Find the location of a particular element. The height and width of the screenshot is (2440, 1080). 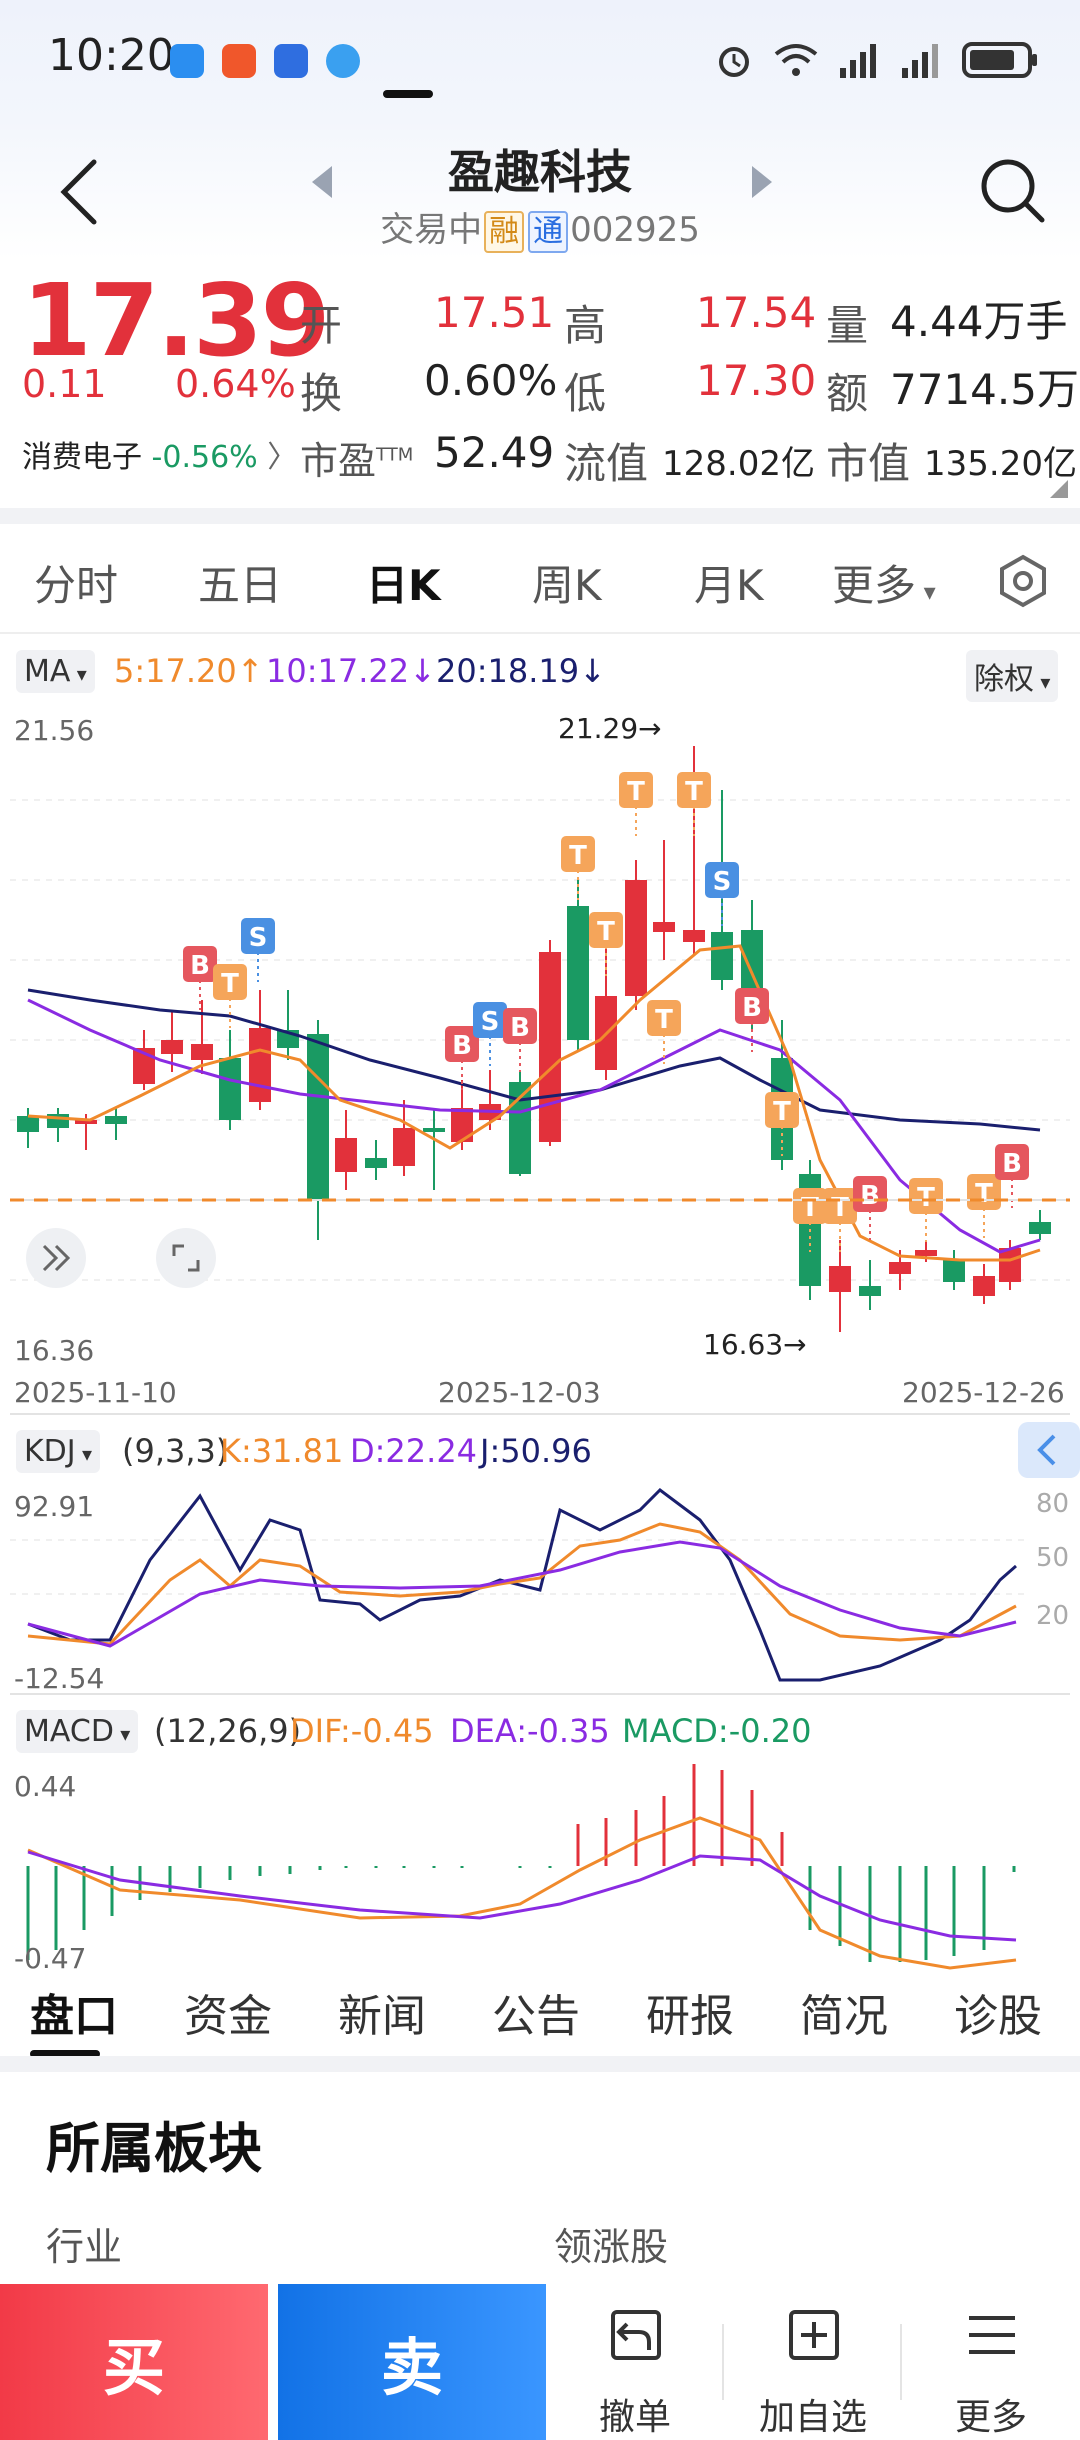

ma-select: MA ▾ is located at coordinates (55, 671).